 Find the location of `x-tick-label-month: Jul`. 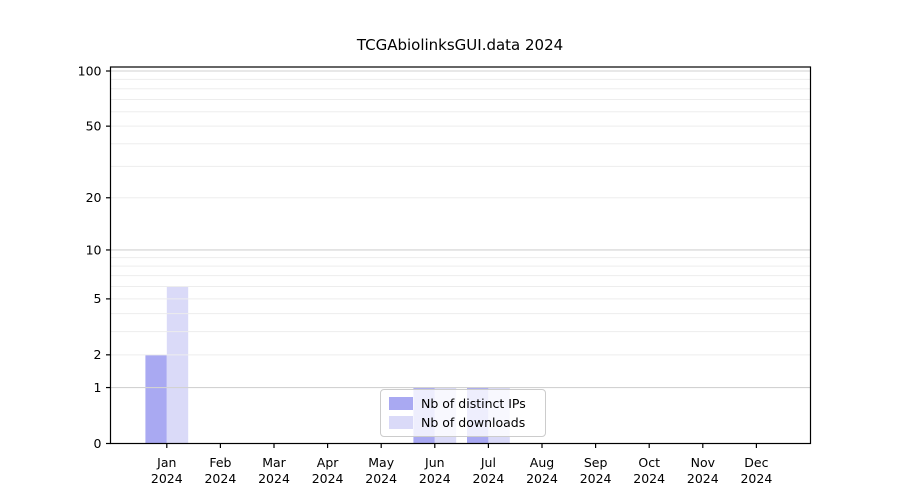

x-tick-label-month: Jul is located at coordinates (488, 462).